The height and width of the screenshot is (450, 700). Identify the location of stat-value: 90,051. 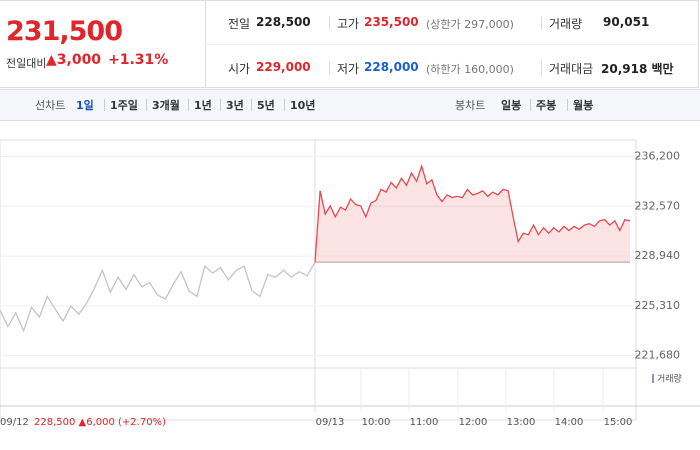
(626, 22).